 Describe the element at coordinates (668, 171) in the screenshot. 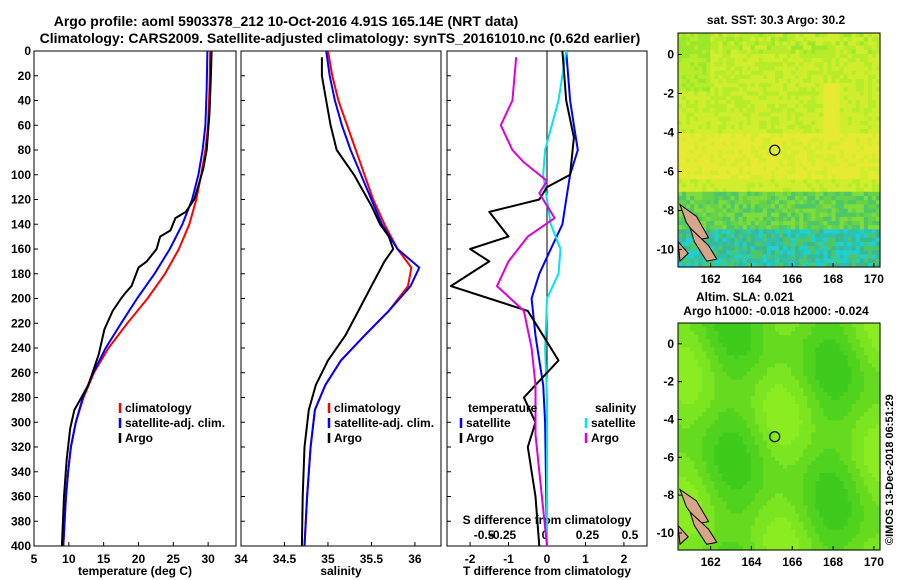

I see `sst-map-ytick-label: -6` at that location.